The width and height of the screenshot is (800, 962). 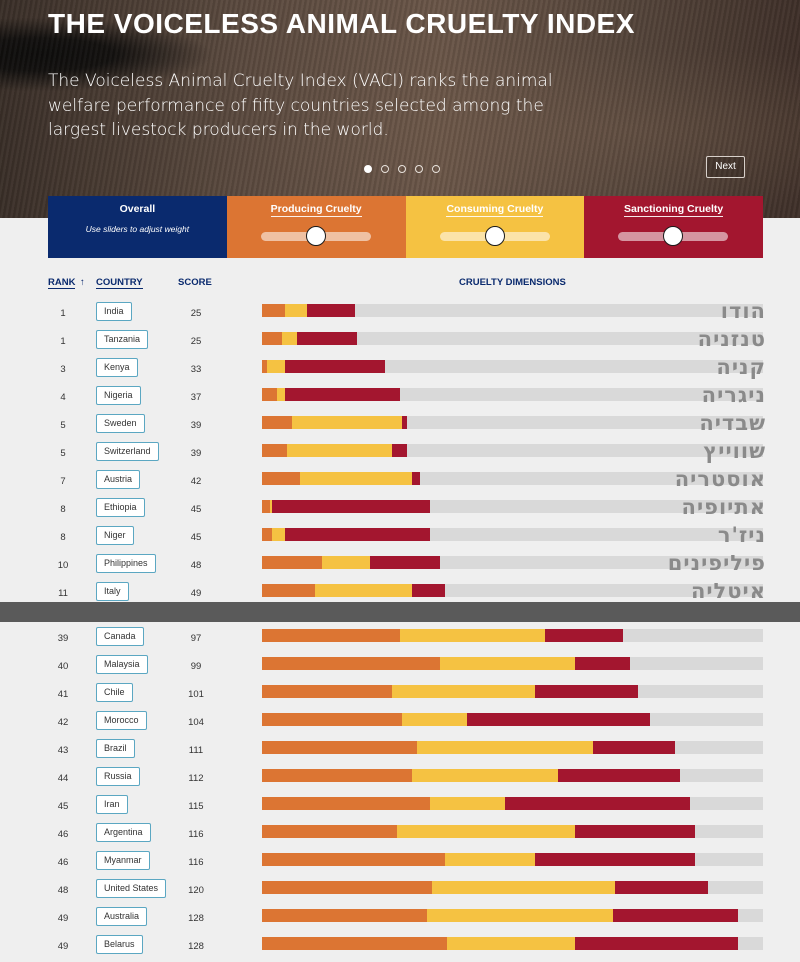 What do you see at coordinates (741, 535) in the screenshot?
I see `hebrew-overlay-label: ניז'ר` at bounding box center [741, 535].